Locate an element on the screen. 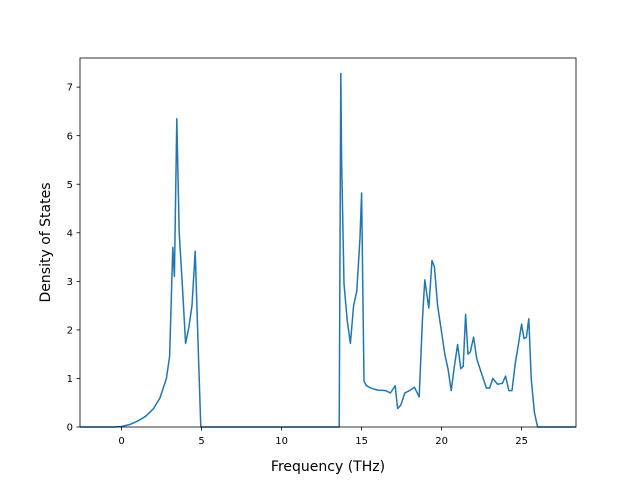  y-tick-label: 2 is located at coordinates (70, 330).